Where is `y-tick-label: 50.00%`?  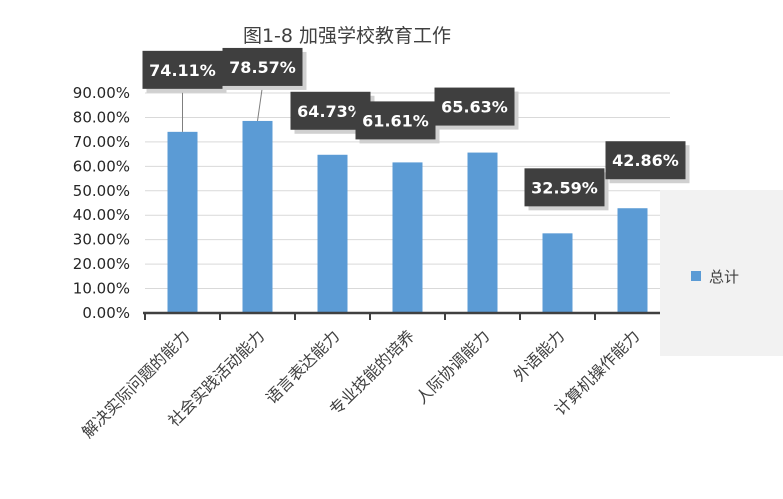
y-tick-label: 50.00% is located at coordinates (101, 191).